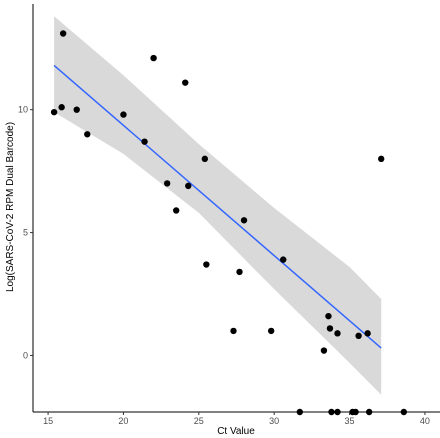  Describe the element at coordinates (350, 421) in the screenshot. I see `x-tick-label-35: 35` at that location.